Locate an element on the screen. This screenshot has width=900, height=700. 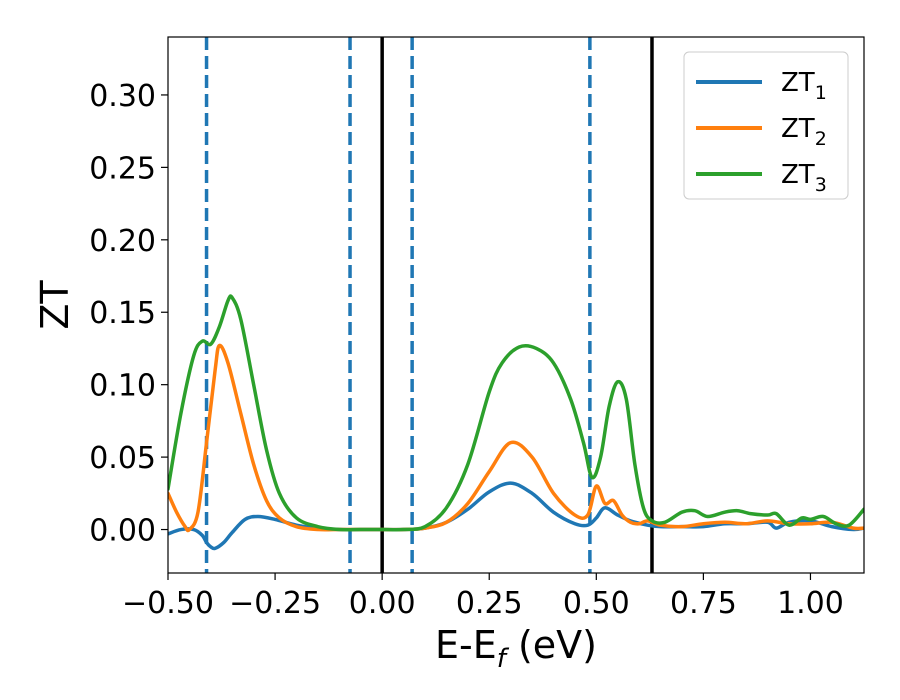
x-tick-label: 0.25 is located at coordinates (489, 603).